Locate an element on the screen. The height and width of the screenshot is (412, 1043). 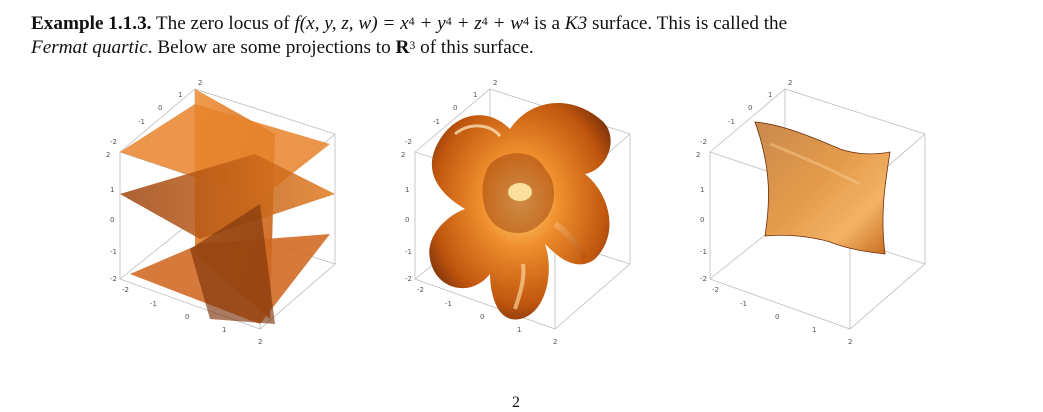
exp-z: 4 is located at coordinates (484, 21).